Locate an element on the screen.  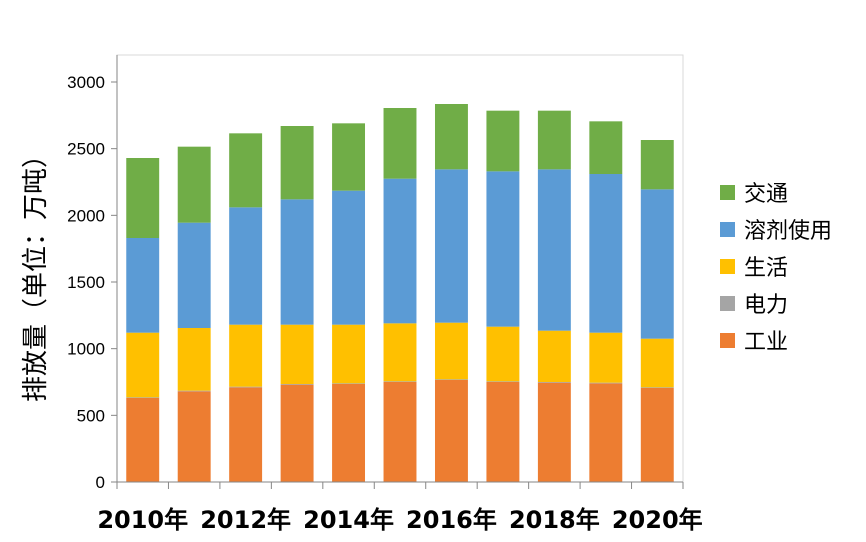
x-tick-label: 2018年 is located at coordinates (554, 520).